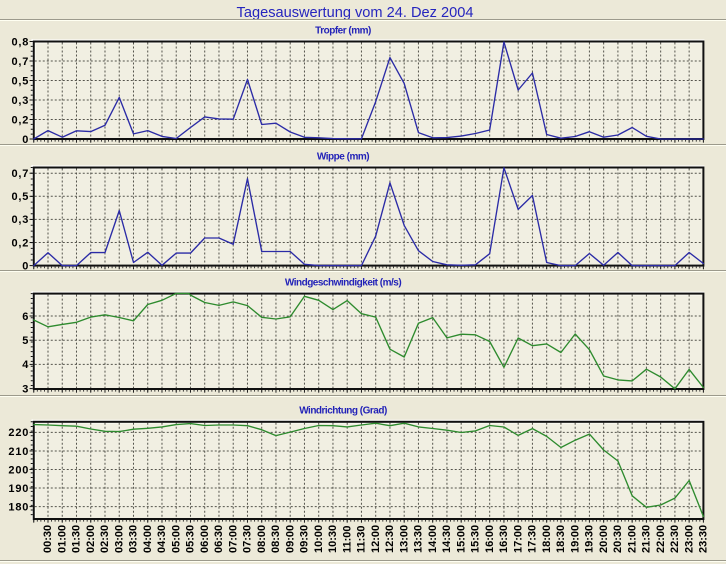 The image size is (726, 564). What do you see at coordinates (162, 539) in the screenshot?
I see `svg-text: 04:30` at bounding box center [162, 539].